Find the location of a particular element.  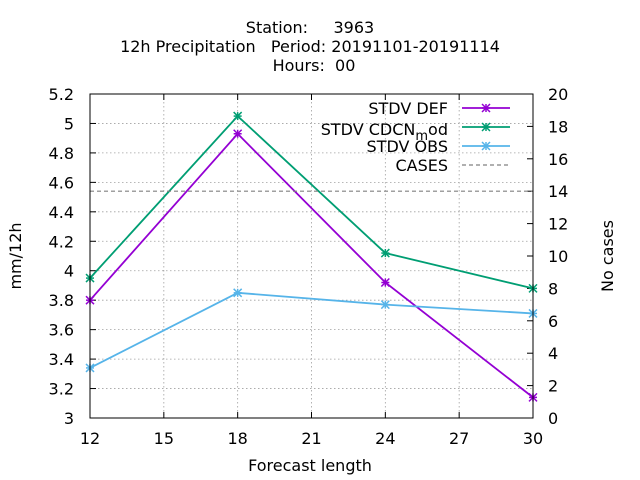

legend: STDV DEF STDV CDCNmod STDV OBS CASES is located at coordinates (415, 137).